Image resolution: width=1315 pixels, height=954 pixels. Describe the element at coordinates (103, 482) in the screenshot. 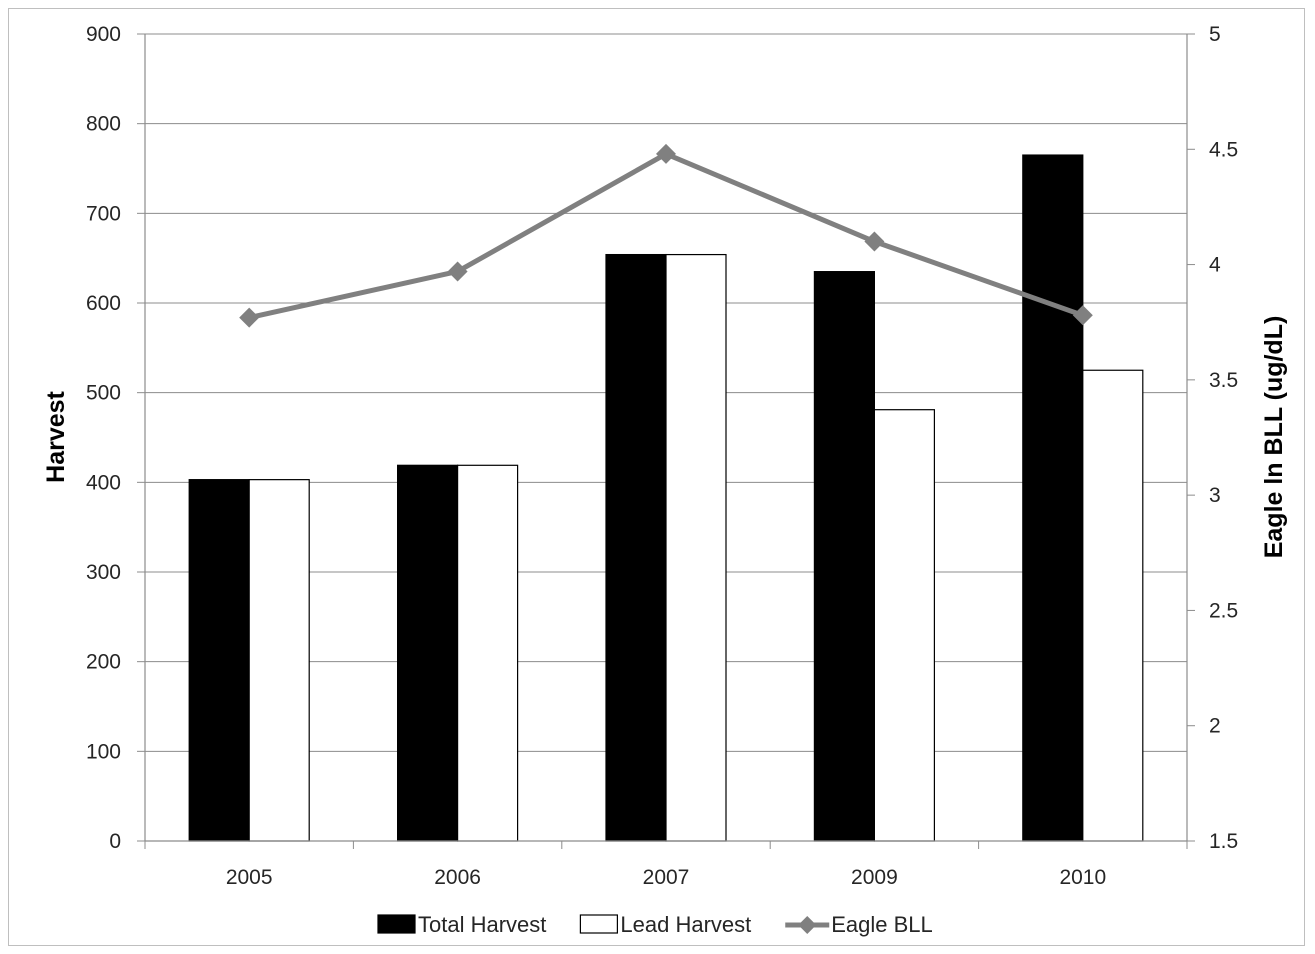

I see `y-tick-label: 400` at that location.